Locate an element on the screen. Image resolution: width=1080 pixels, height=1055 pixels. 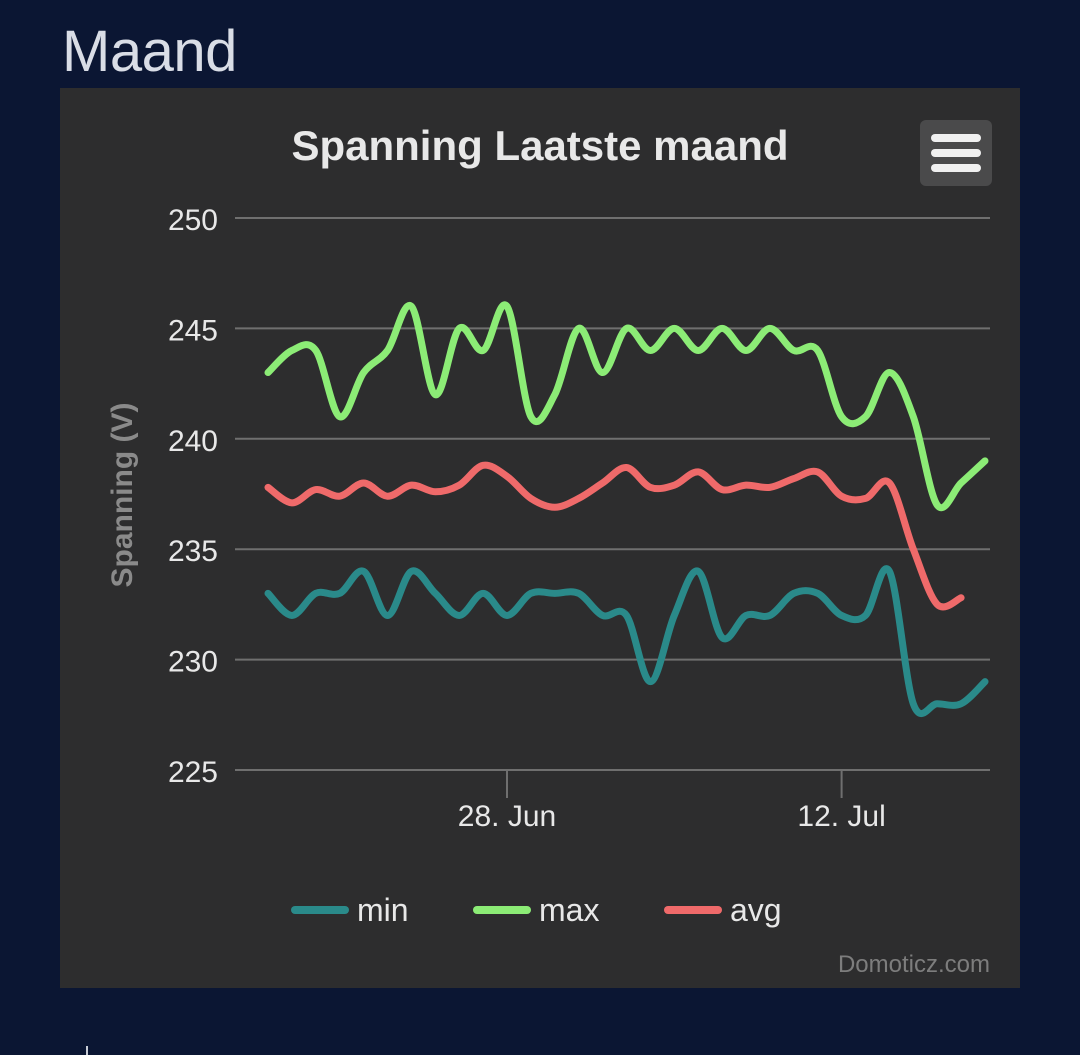
legend: min max avg is located at coordinates (536, 910).